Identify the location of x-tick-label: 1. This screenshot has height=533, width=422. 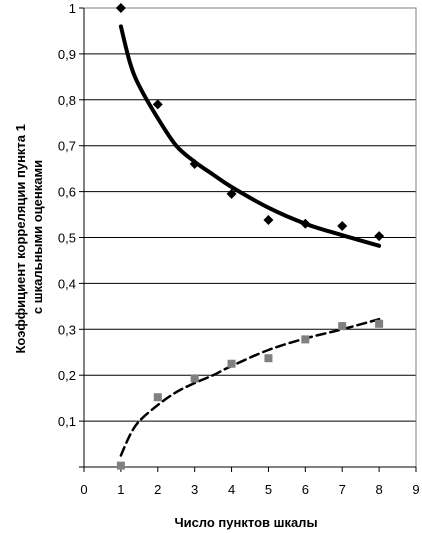
(120, 489).